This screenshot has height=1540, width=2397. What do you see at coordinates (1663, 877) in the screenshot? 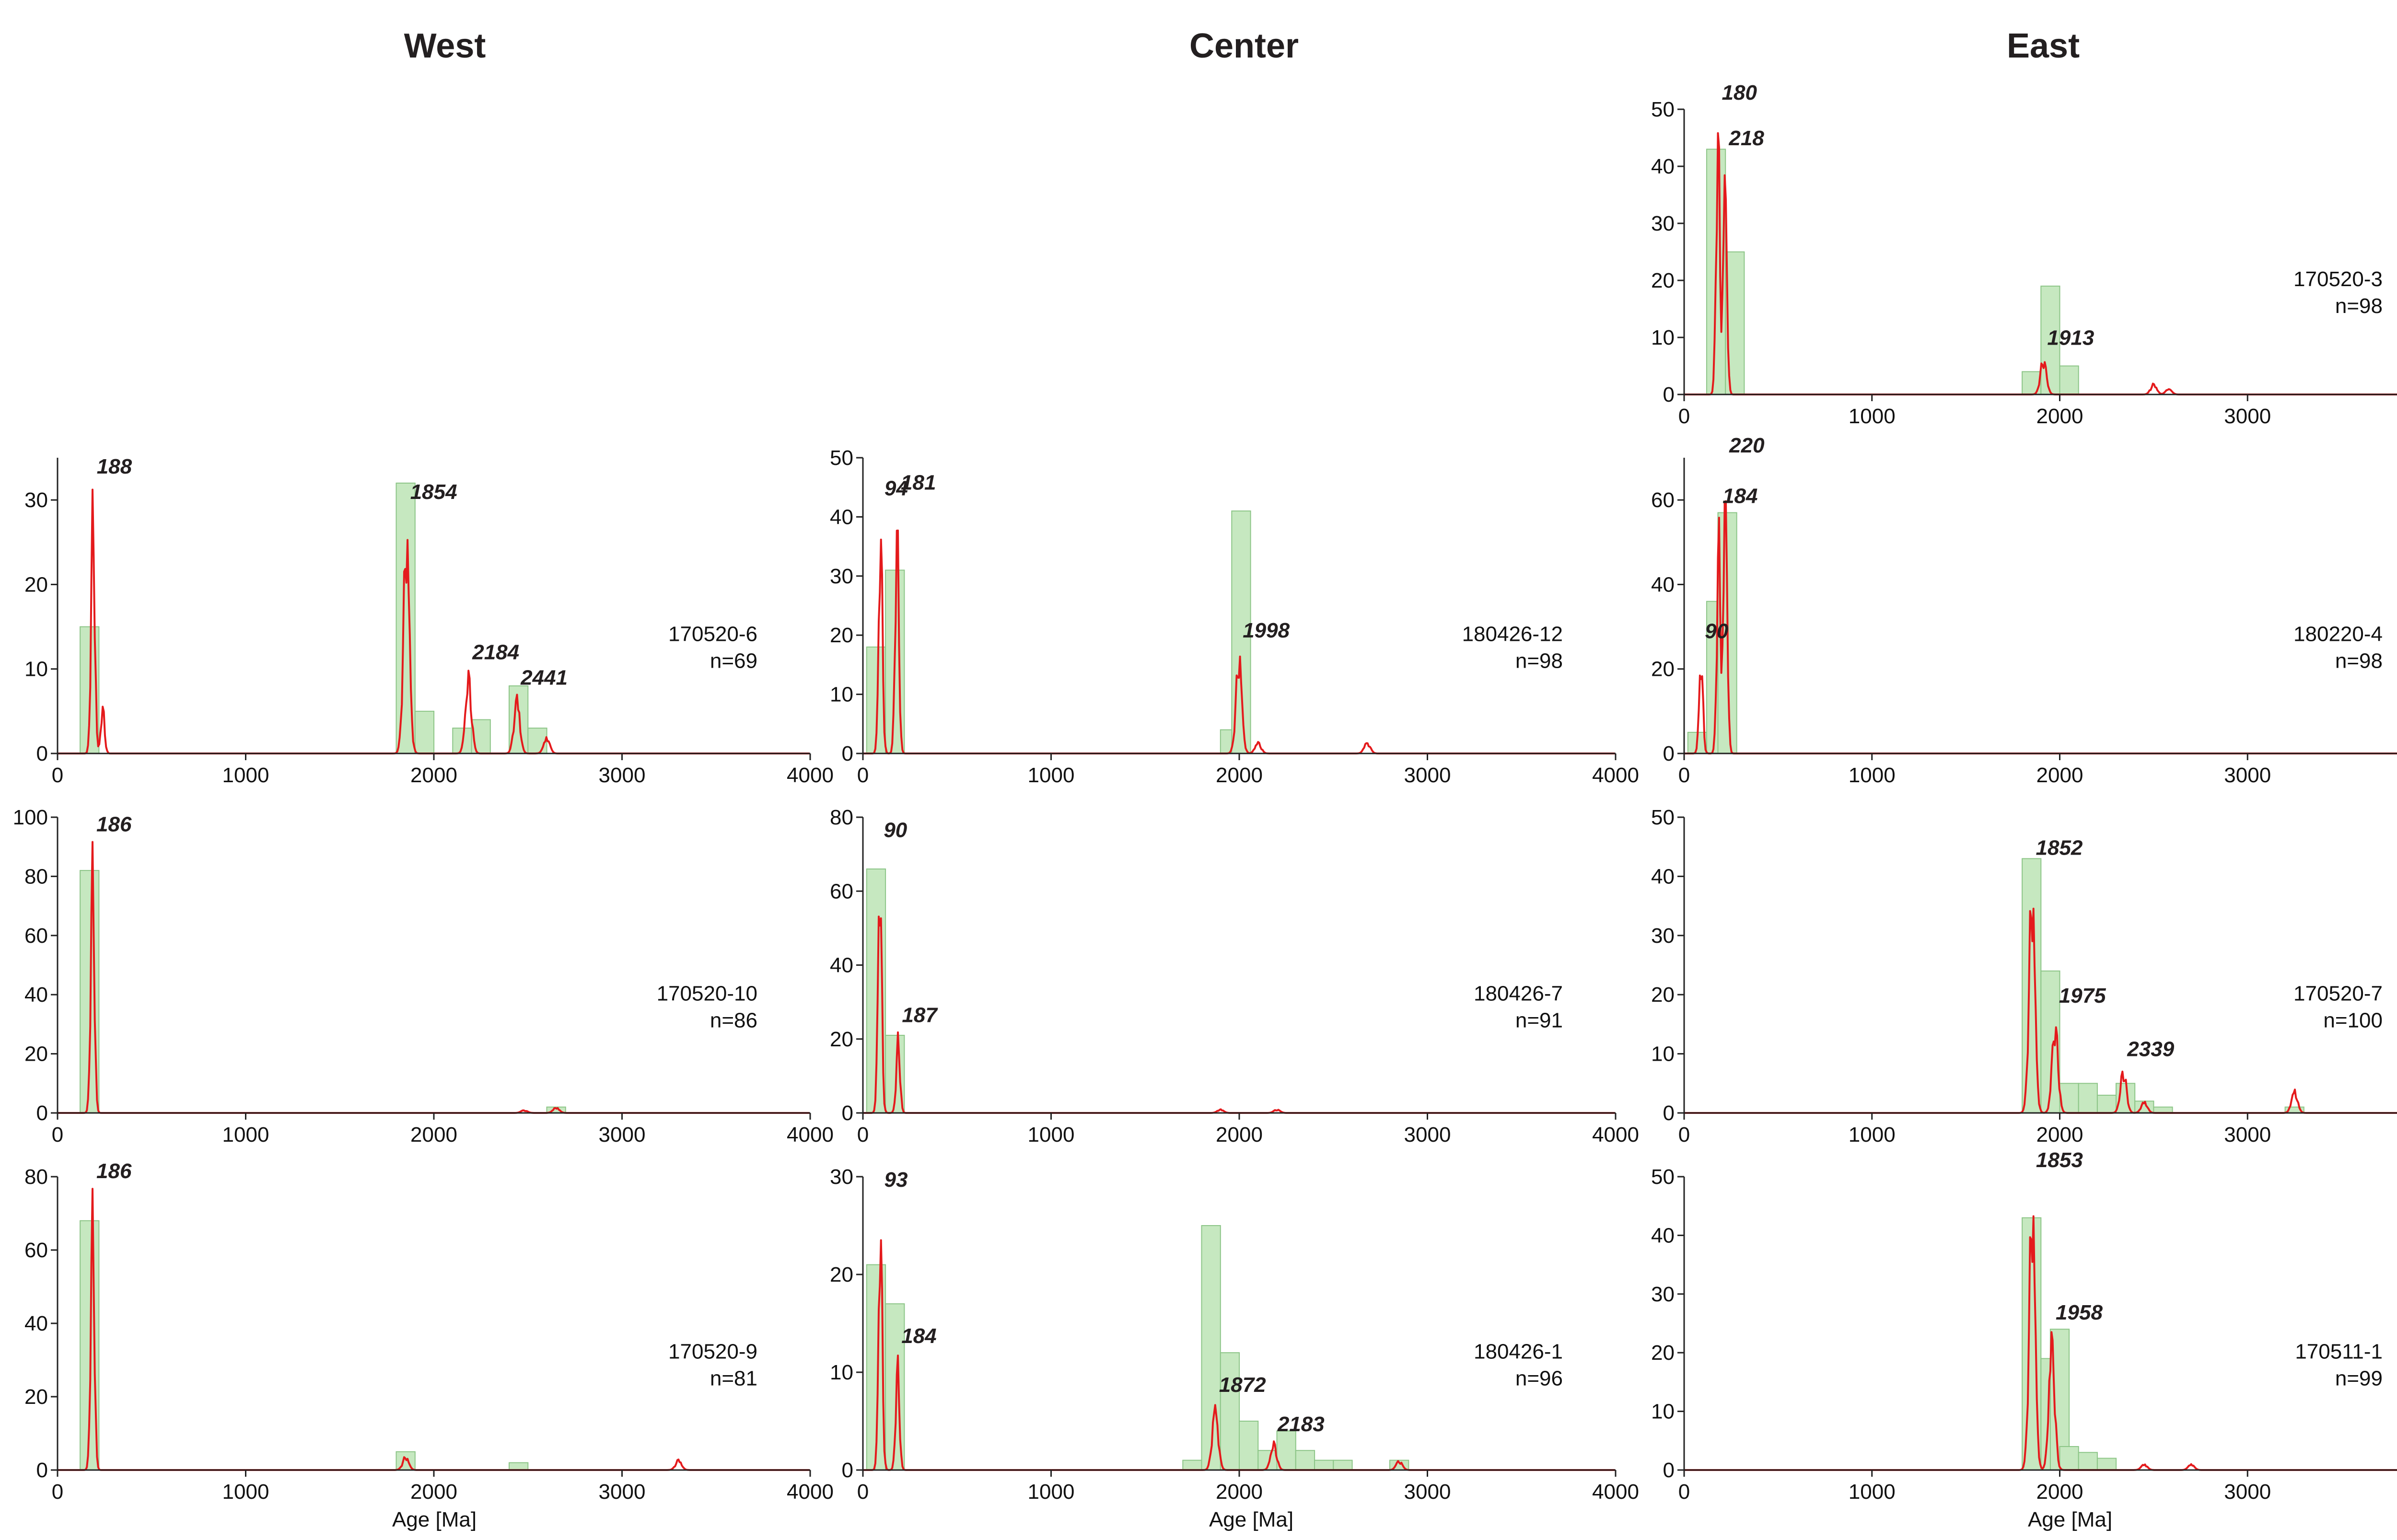
I see `y-tick-label-170520-7-4: 40` at bounding box center [1663, 877].